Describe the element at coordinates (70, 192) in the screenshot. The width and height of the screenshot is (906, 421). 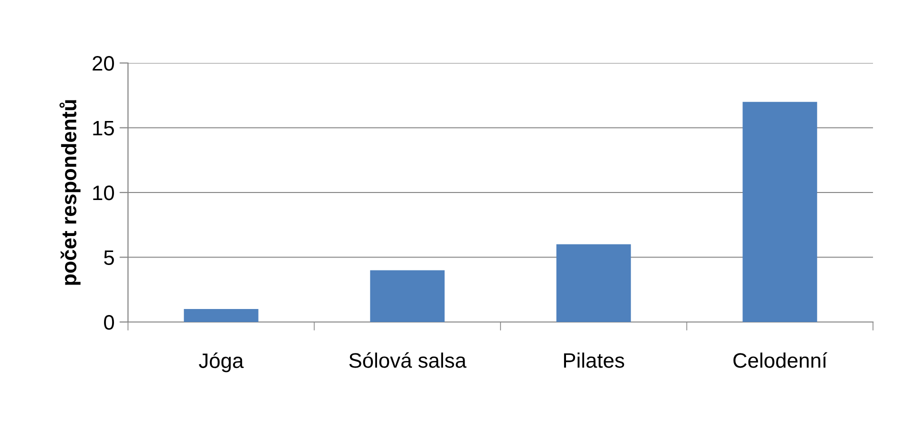
I see `y-axis-title: počet respondentů` at that location.